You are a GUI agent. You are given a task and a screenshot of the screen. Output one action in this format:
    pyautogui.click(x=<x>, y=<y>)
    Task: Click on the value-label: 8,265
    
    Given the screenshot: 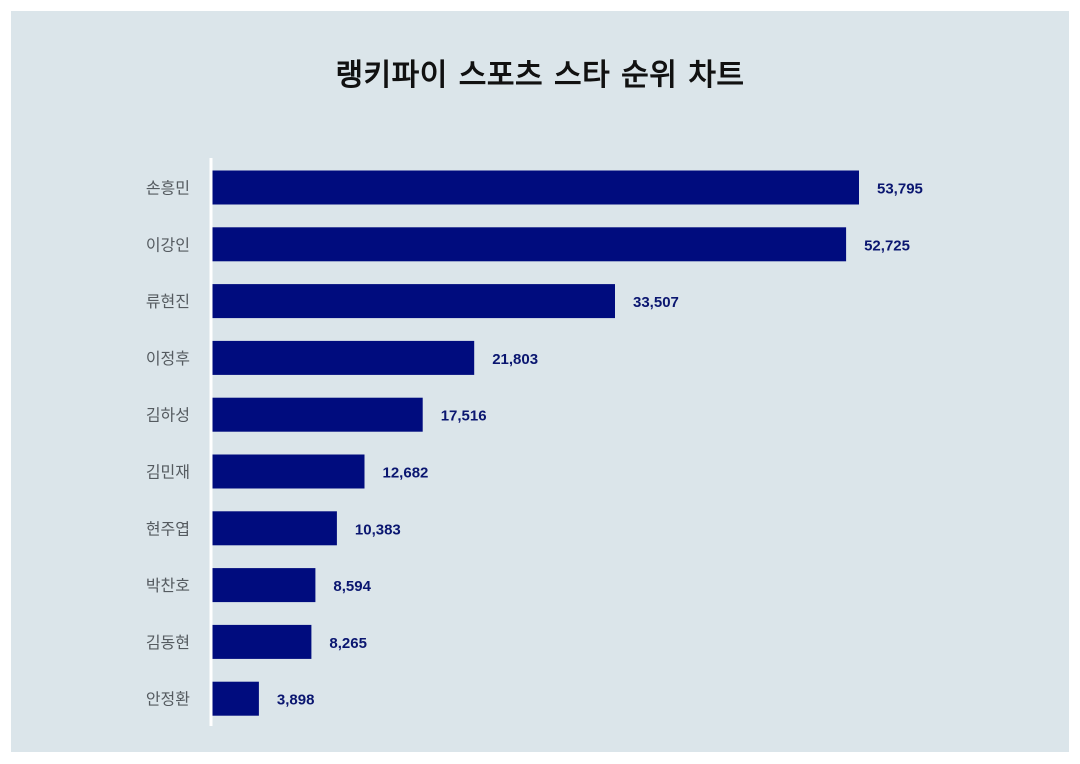 What is the action you would take?
    pyautogui.click(x=348, y=643)
    